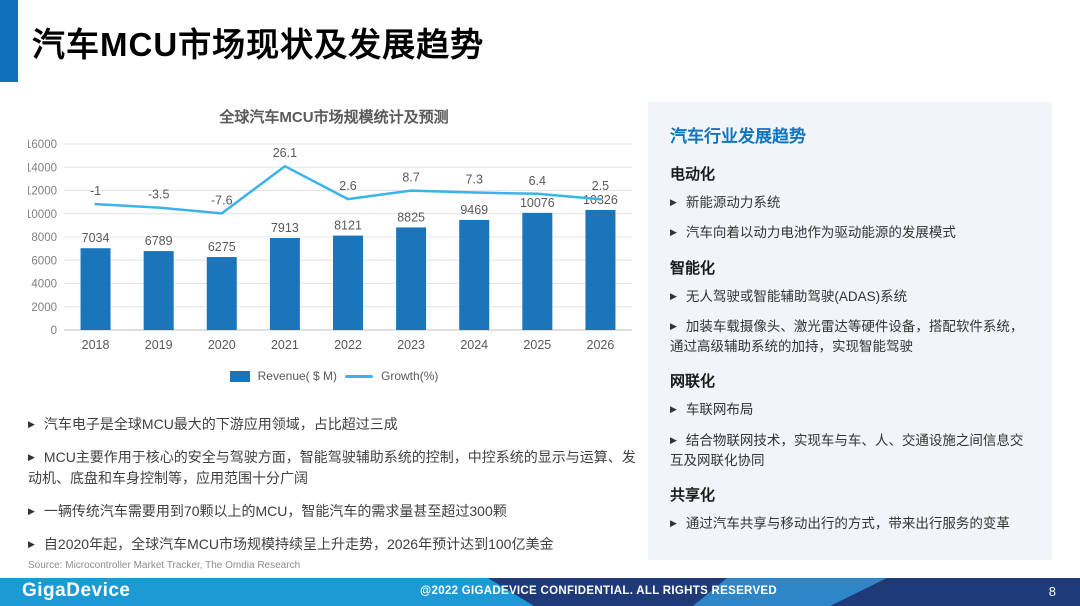 This screenshot has height=606, width=1080. I want to click on svg-text: 14000, so click(42, 168).